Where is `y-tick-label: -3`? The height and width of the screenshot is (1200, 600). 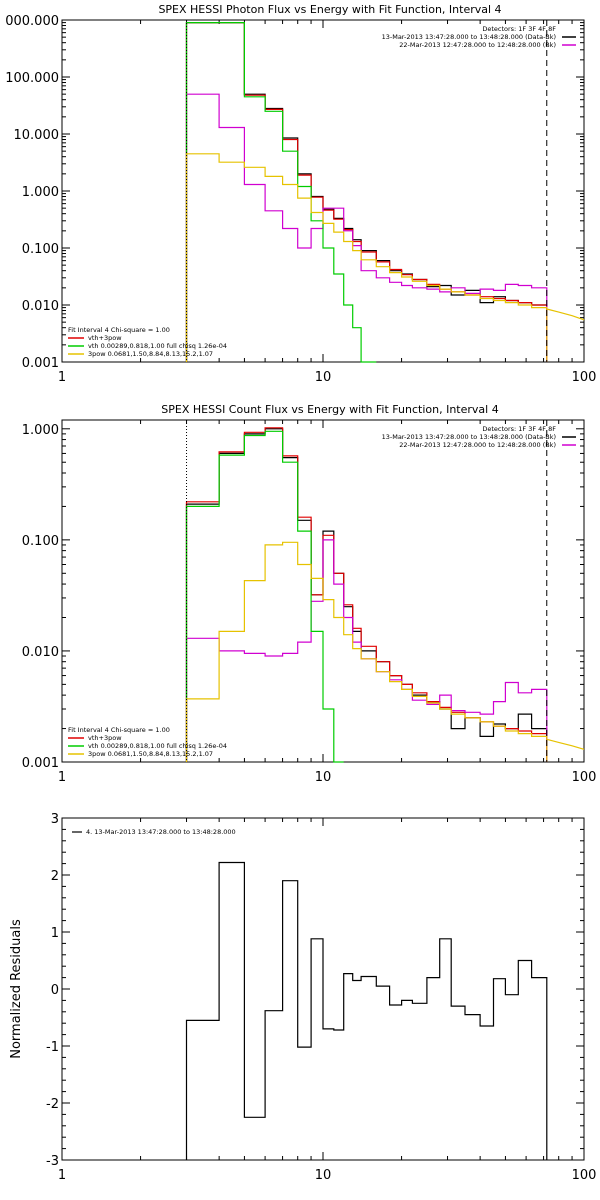
y-tick-label: -3 is located at coordinates (52, 1161).